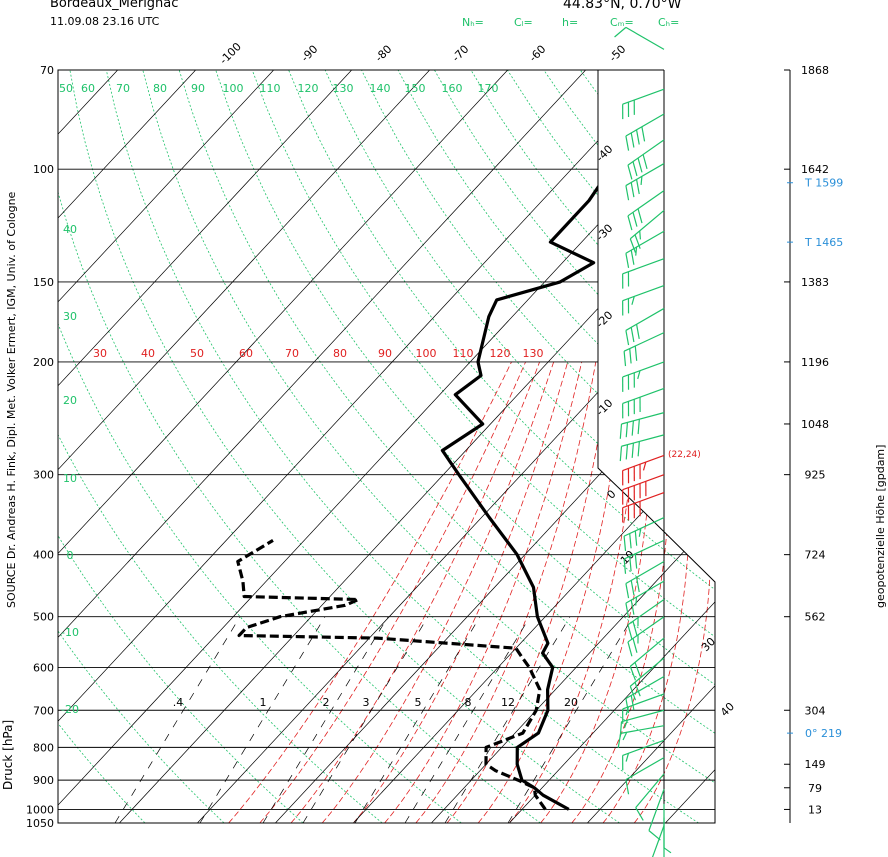 Image resolution: width=888 pixels, height=857 pixels. Describe the element at coordinates (100, 353) in the screenshot. I see `moist-adiabat-label: 30` at that location.